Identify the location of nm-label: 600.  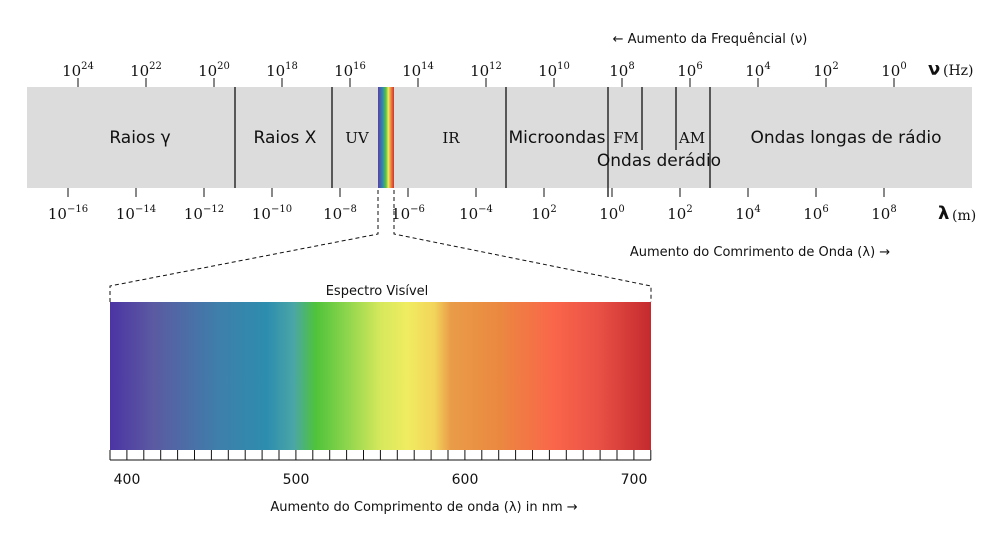
(465, 480).